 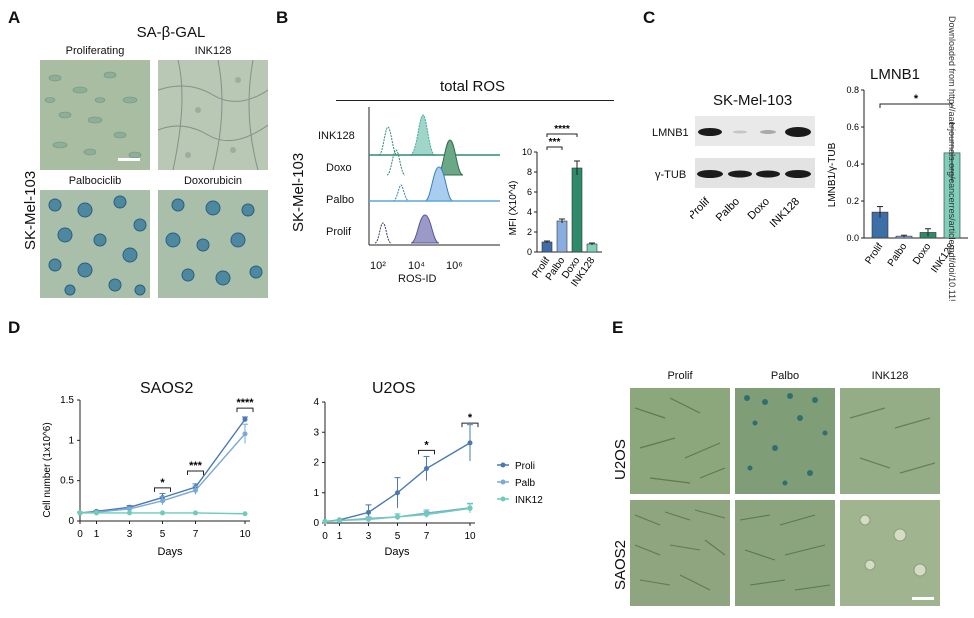 I want to click on micrograph-u2os-prolif, so click(x=680, y=441).